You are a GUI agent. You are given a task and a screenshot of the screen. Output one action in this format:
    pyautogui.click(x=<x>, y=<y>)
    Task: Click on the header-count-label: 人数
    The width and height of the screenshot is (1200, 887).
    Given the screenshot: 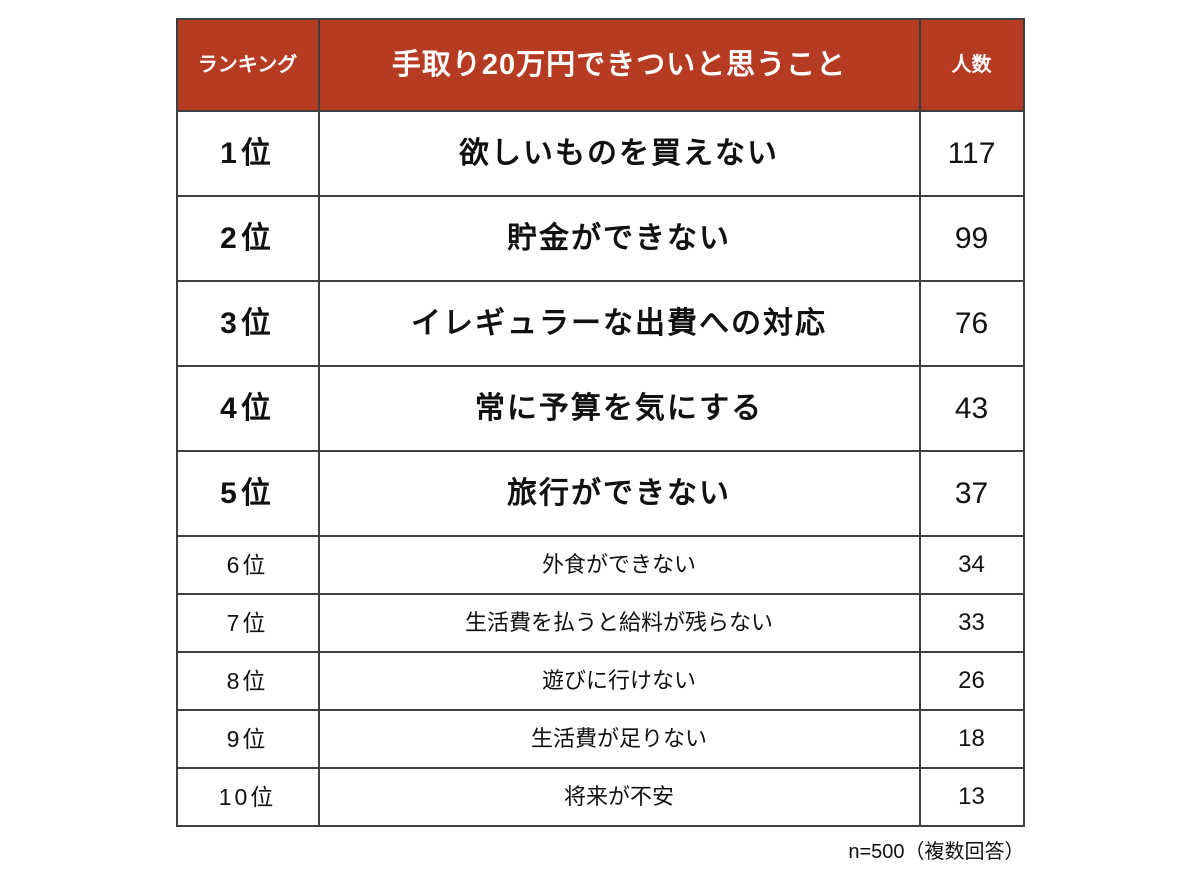 What is the action you would take?
    pyautogui.click(x=970, y=65)
    